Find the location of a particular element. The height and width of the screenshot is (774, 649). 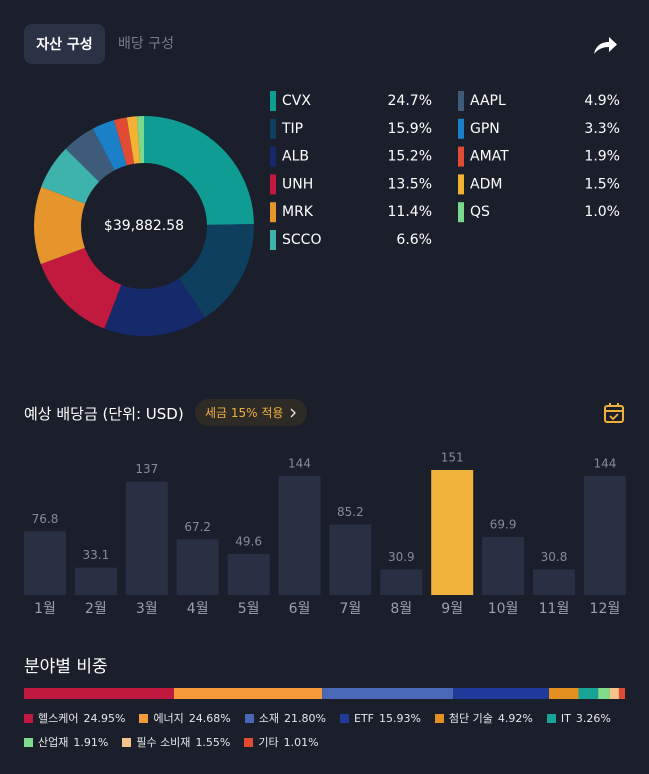

value-label: 151 is located at coordinates (452, 458).